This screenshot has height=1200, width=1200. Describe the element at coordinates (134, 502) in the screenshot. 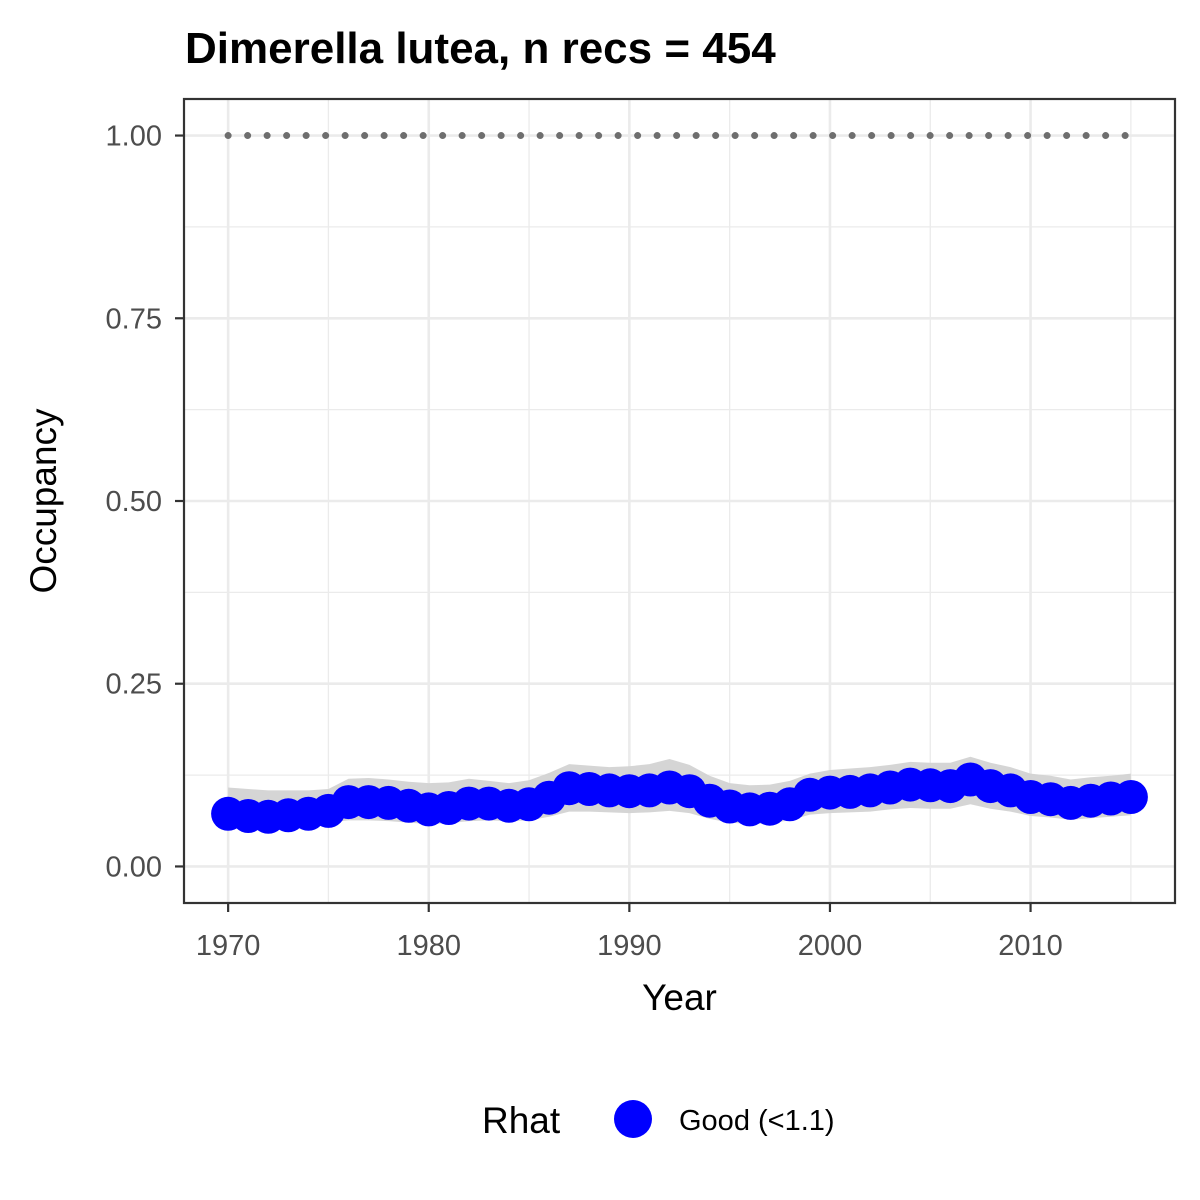

I see `y-tick-label: 0.50` at that location.